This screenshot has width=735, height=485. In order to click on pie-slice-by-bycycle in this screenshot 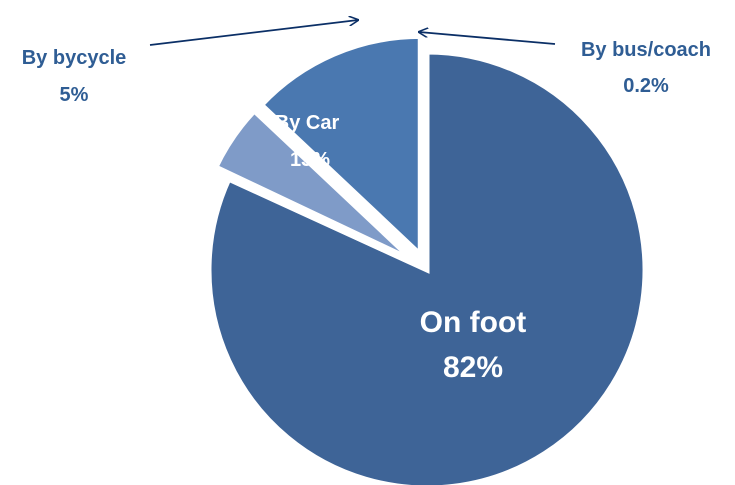, I will do `click(313, 185)`.